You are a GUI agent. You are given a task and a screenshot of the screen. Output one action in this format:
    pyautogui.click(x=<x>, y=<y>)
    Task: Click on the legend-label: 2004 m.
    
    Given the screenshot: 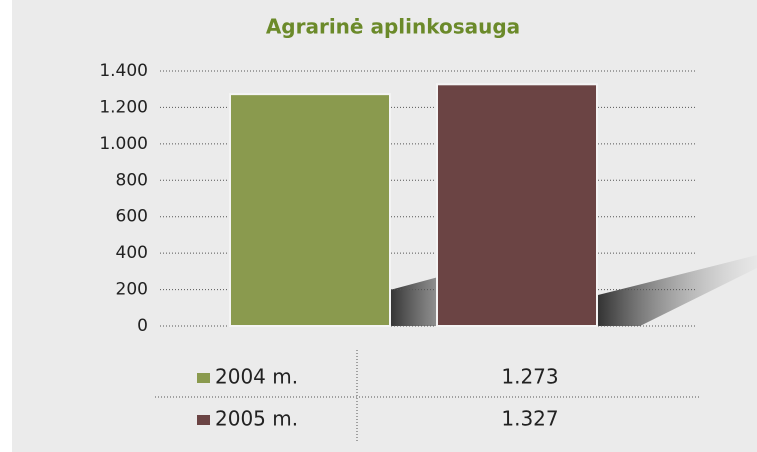 What is the action you would take?
    pyautogui.click(x=256, y=377)
    